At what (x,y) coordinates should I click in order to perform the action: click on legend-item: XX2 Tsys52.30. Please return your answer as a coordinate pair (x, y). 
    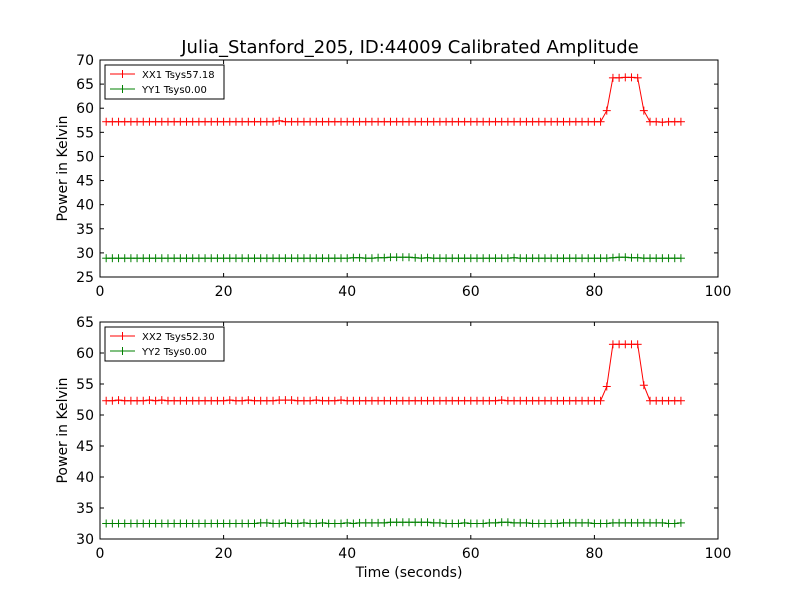
    Looking at the image, I should click on (162, 337).